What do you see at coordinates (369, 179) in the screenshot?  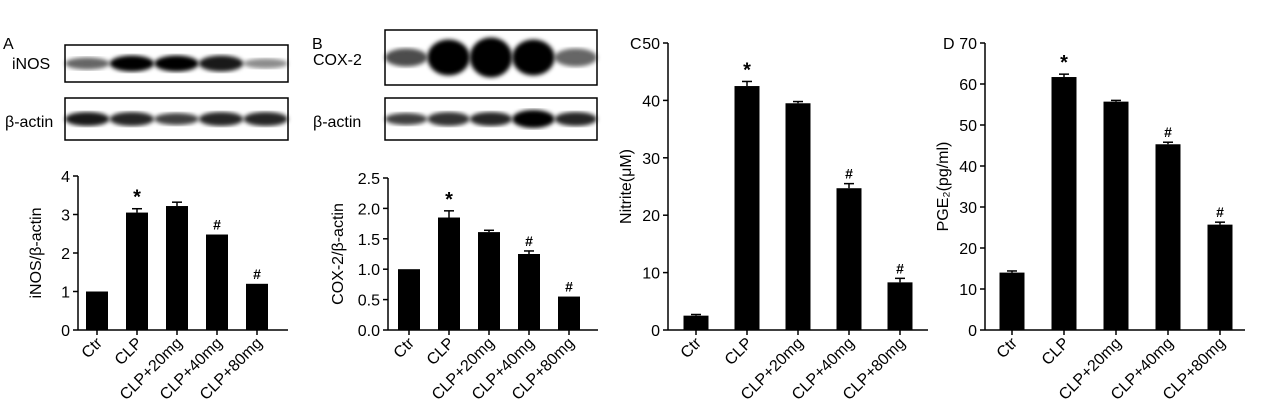 I see `y-tick-label: 2.5` at bounding box center [369, 179].